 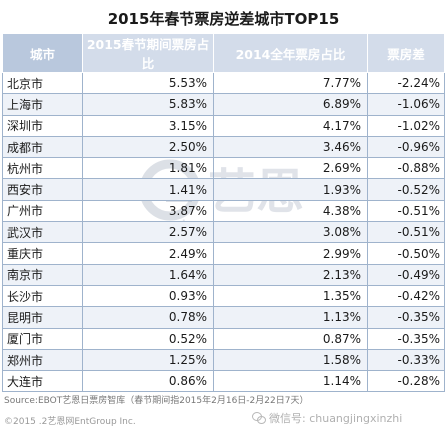 What do you see at coordinates (406, 381) in the screenshot?
I see `cell-diff: -0.28%` at bounding box center [406, 381].